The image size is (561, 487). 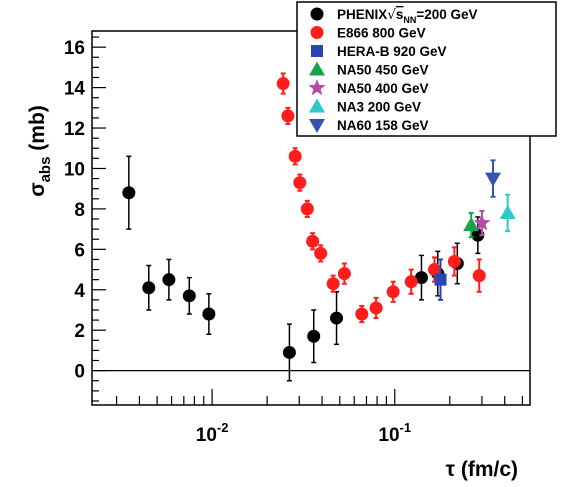 What do you see at coordinates (79, 210) in the screenshot?
I see `y-tick-label: 8` at bounding box center [79, 210].